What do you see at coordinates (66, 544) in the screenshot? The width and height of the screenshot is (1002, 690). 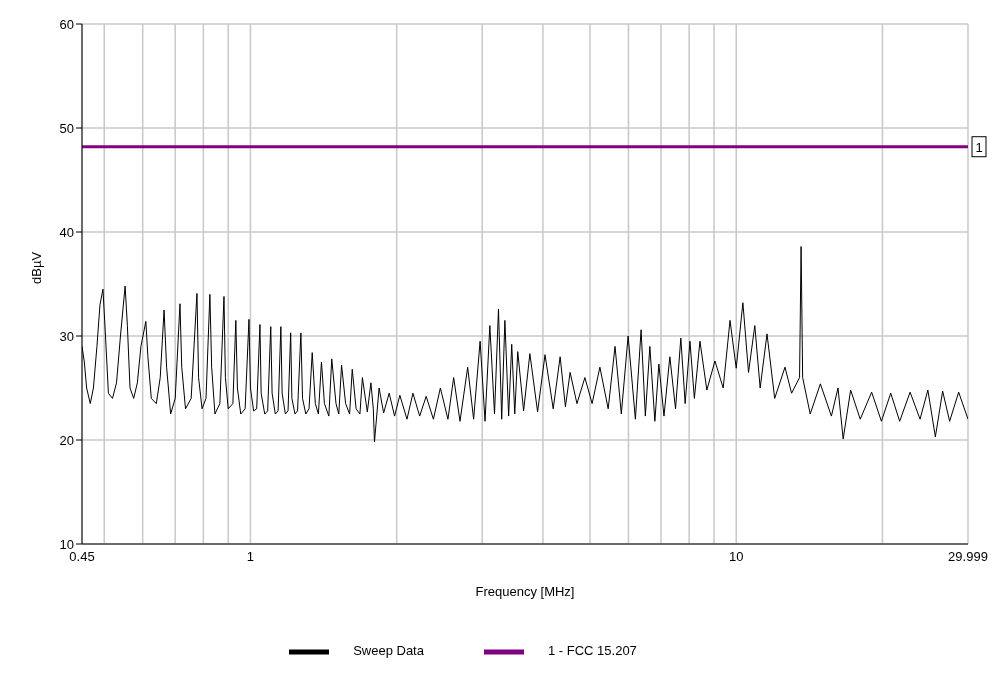 I see `y-tick-label: 10` at bounding box center [66, 544].